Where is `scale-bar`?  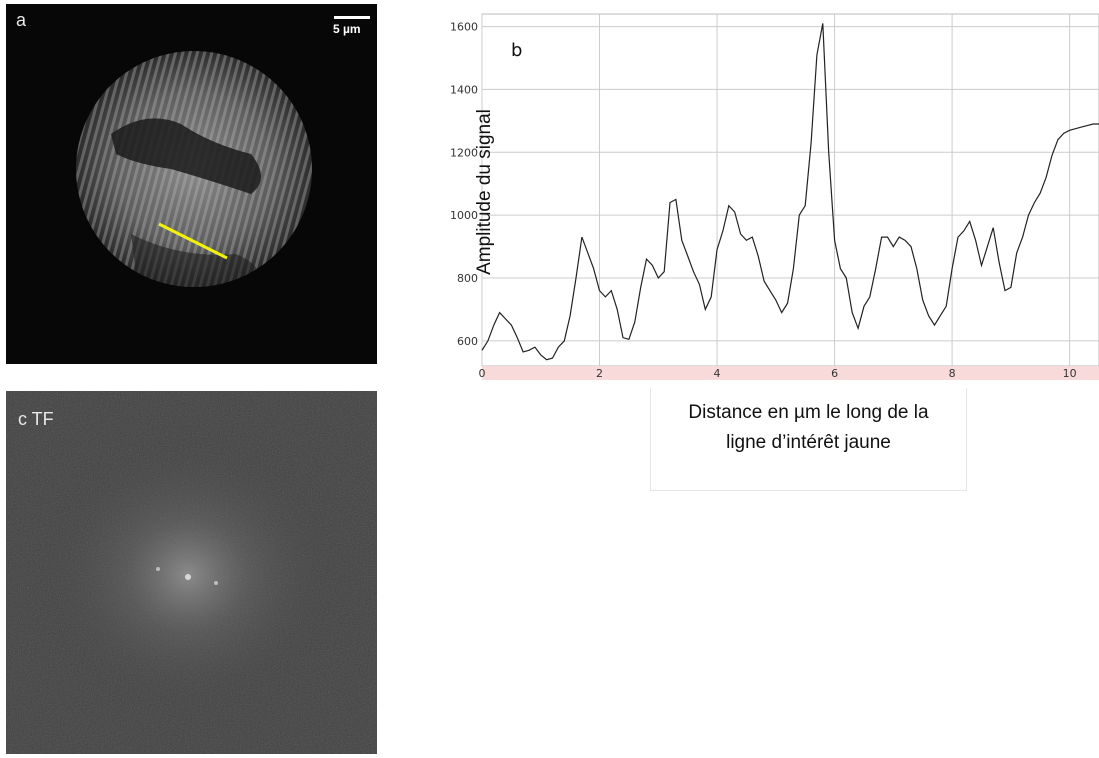
scale-bar is located at coordinates (352, 17).